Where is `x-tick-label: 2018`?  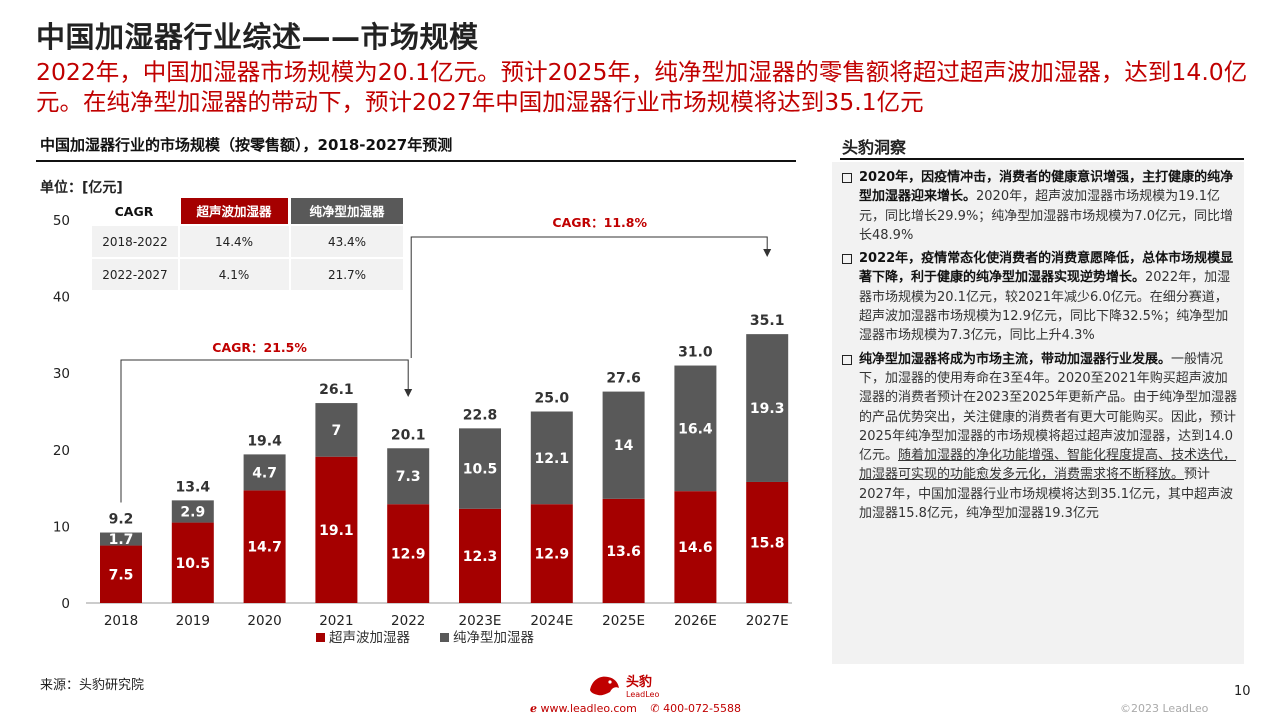 x-tick-label: 2018 is located at coordinates (121, 621).